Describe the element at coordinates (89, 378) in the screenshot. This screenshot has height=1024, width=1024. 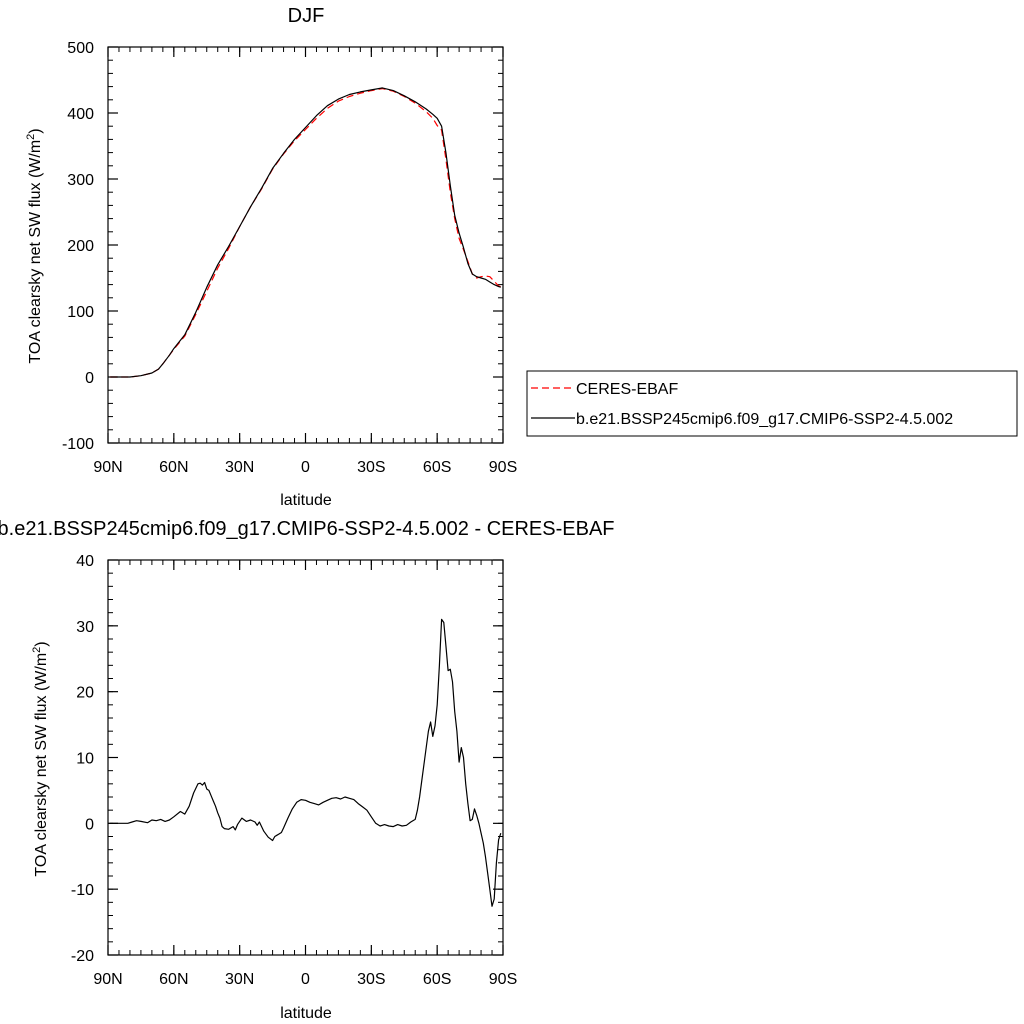
I see `top-y-tick-label: 0` at that location.